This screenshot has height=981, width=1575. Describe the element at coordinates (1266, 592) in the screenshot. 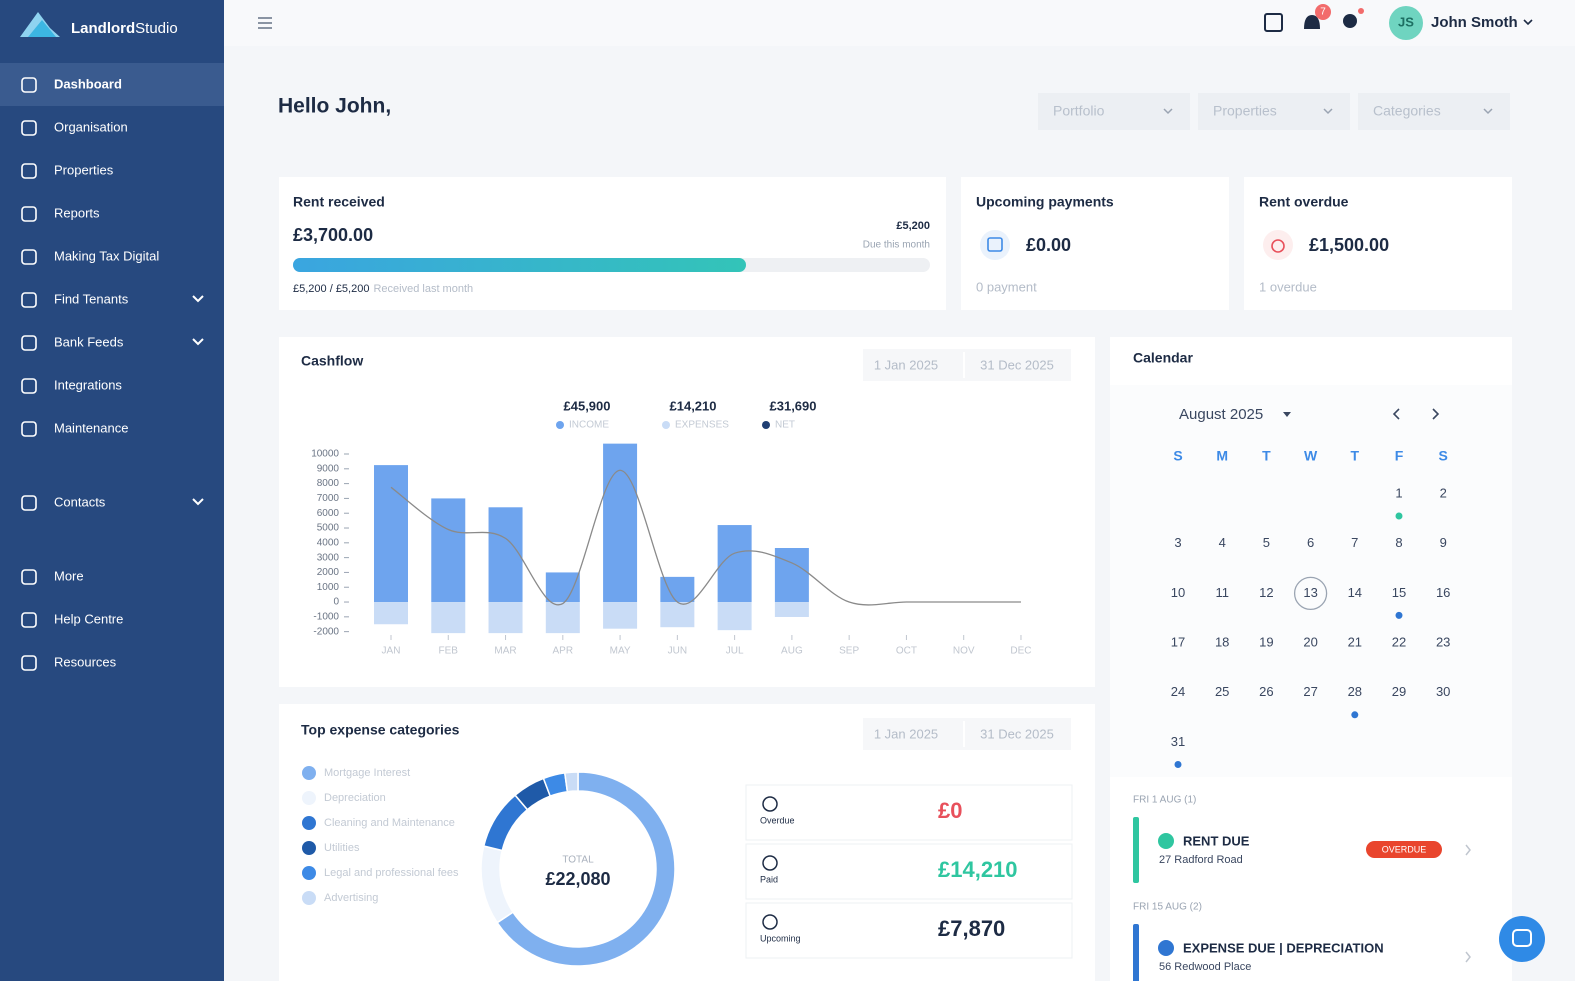

I see `day: 12` at that location.